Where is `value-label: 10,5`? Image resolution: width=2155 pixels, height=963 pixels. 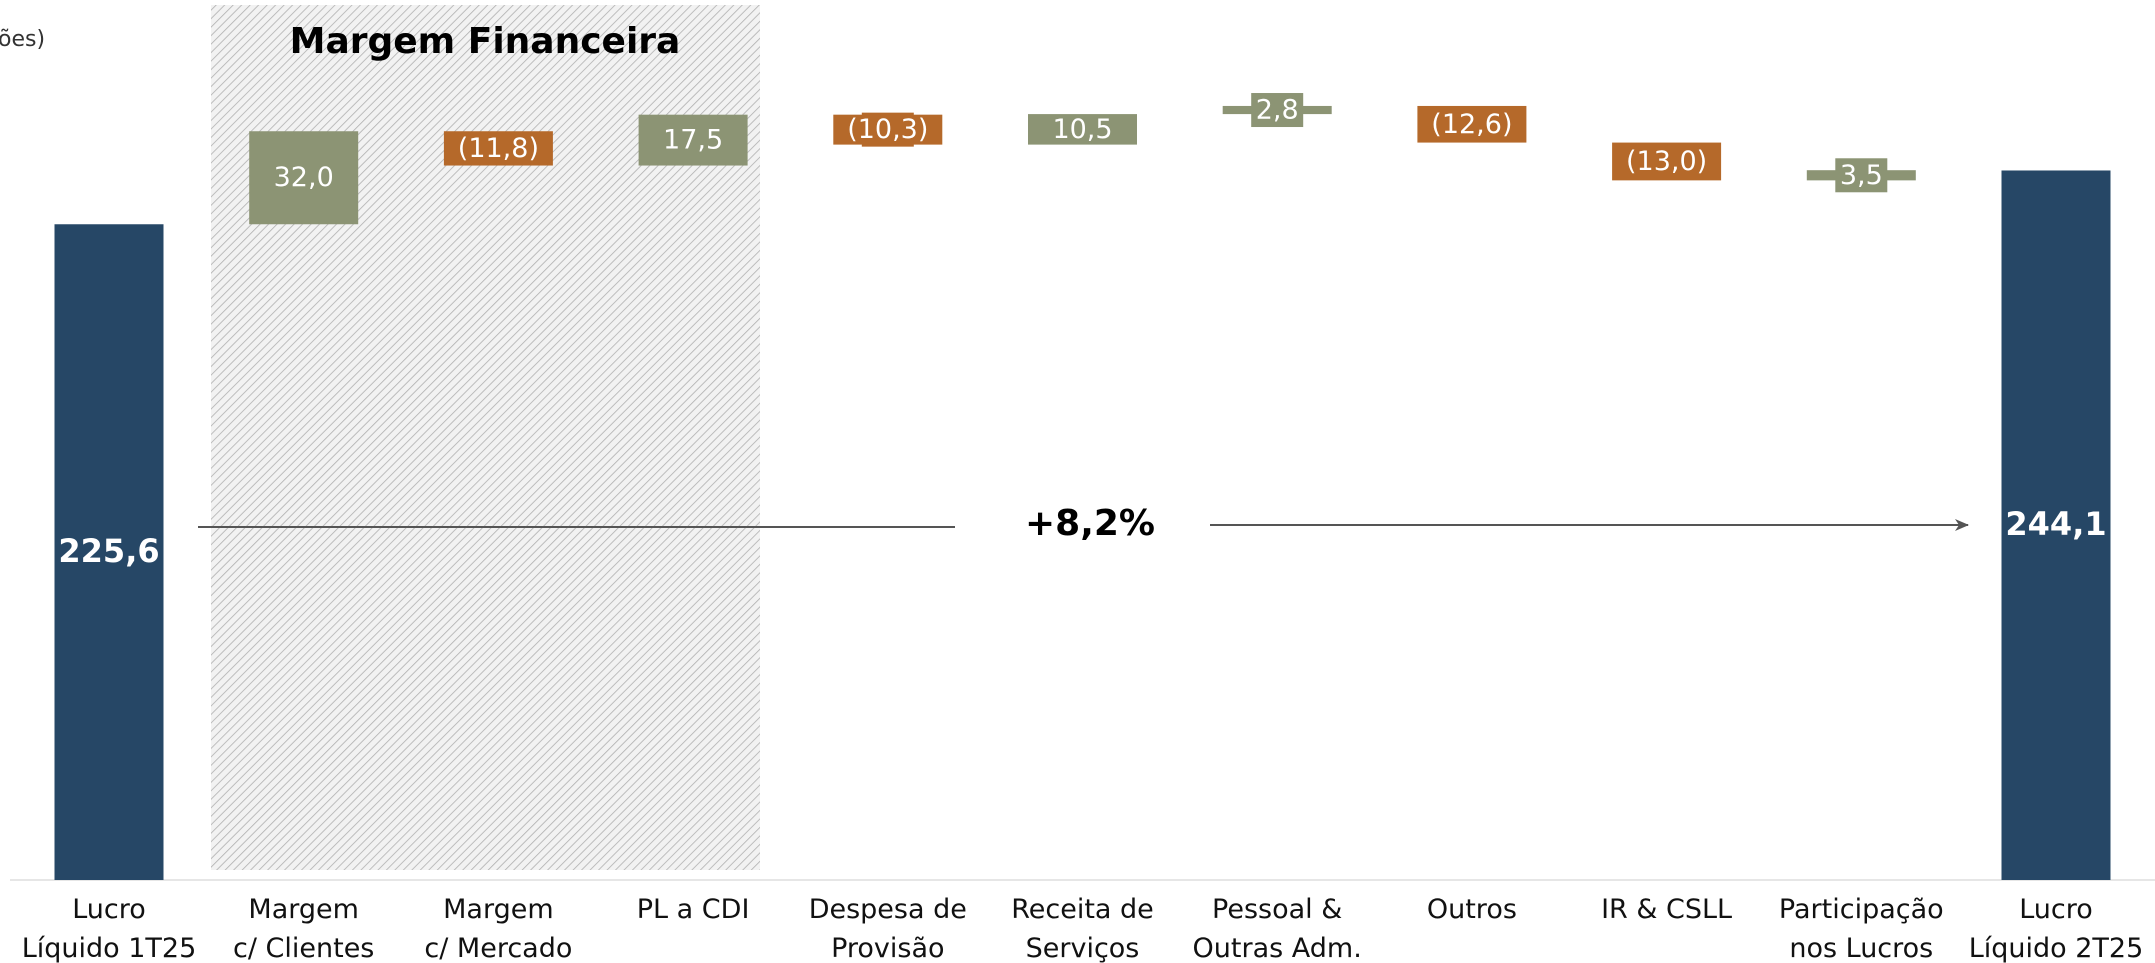
value-label: 10,5 is located at coordinates (1082, 129).